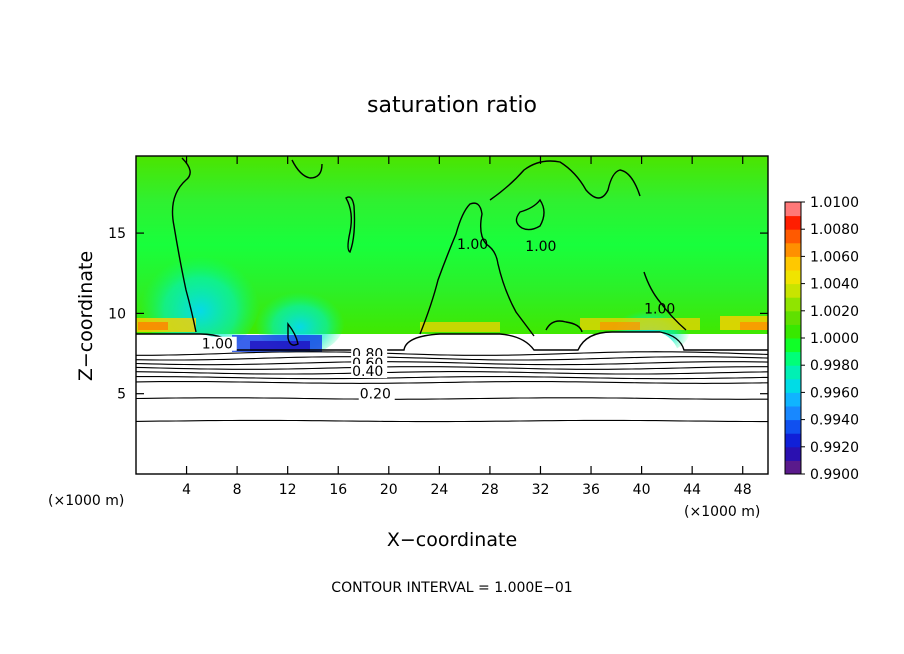 This screenshot has height=654, width=904. I want to click on colorbar-label: 0.9940, so click(834, 421).